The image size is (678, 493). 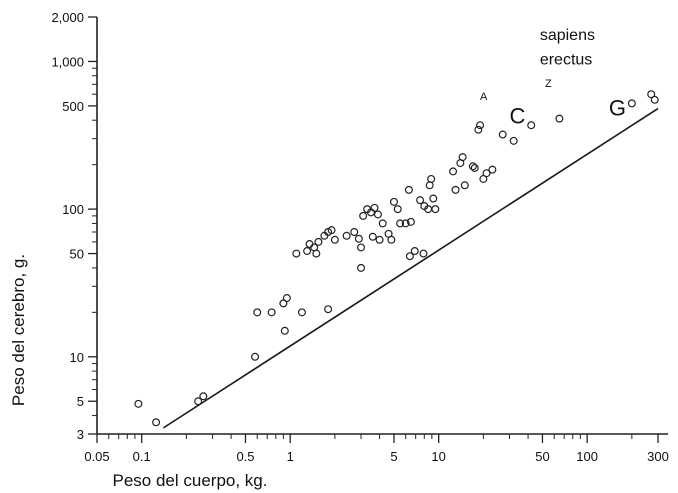 What do you see at coordinates (393, 456) in the screenshot?
I see `x-tick-label: 5` at bounding box center [393, 456].